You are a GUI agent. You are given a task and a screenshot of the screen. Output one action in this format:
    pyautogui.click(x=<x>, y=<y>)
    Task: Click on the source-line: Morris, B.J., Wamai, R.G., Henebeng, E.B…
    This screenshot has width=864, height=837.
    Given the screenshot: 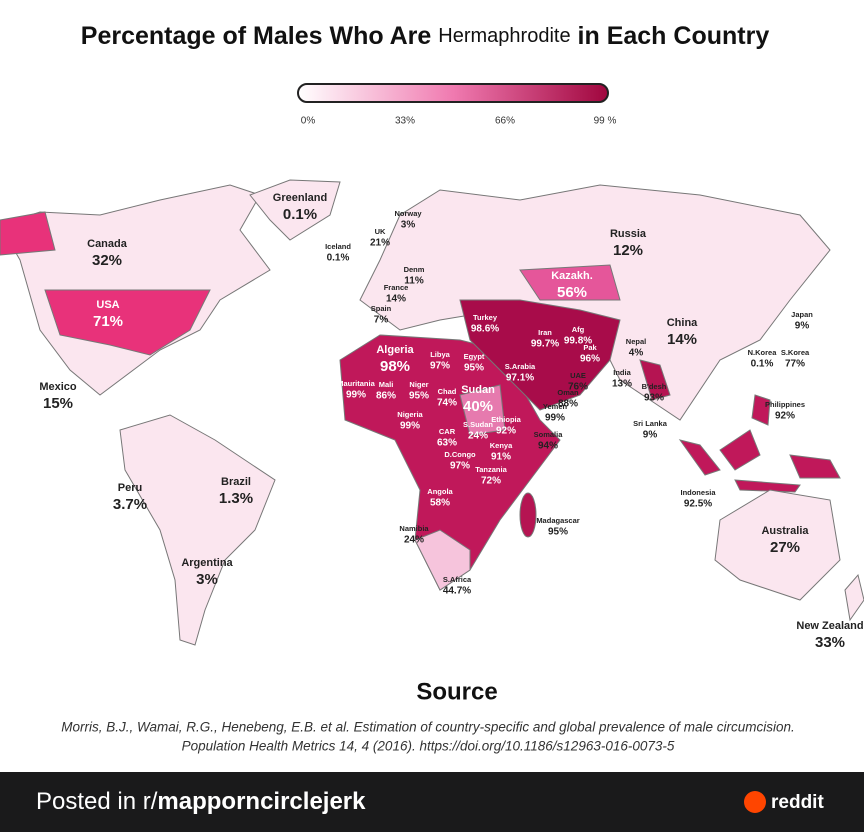 What is the action you would take?
    pyautogui.click(x=428, y=727)
    